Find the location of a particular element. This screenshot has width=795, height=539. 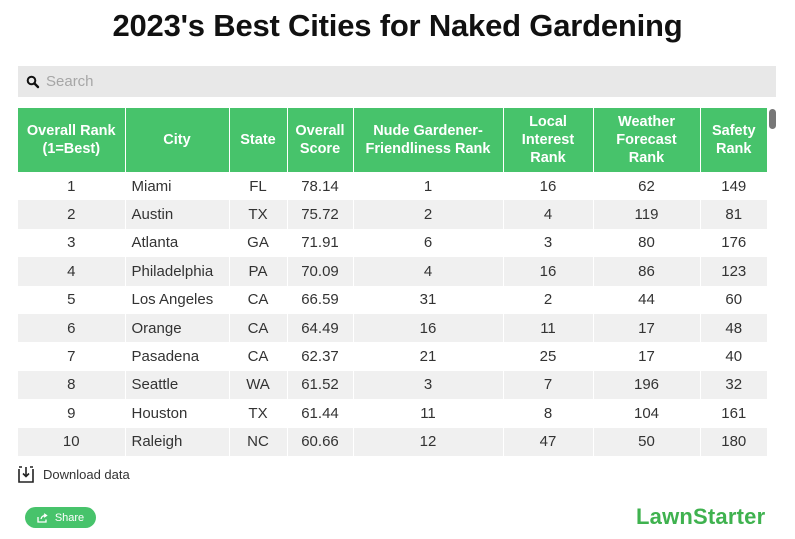

table-row: 6 Orange CA 64.49 16 11 17 48 is located at coordinates (392, 328).